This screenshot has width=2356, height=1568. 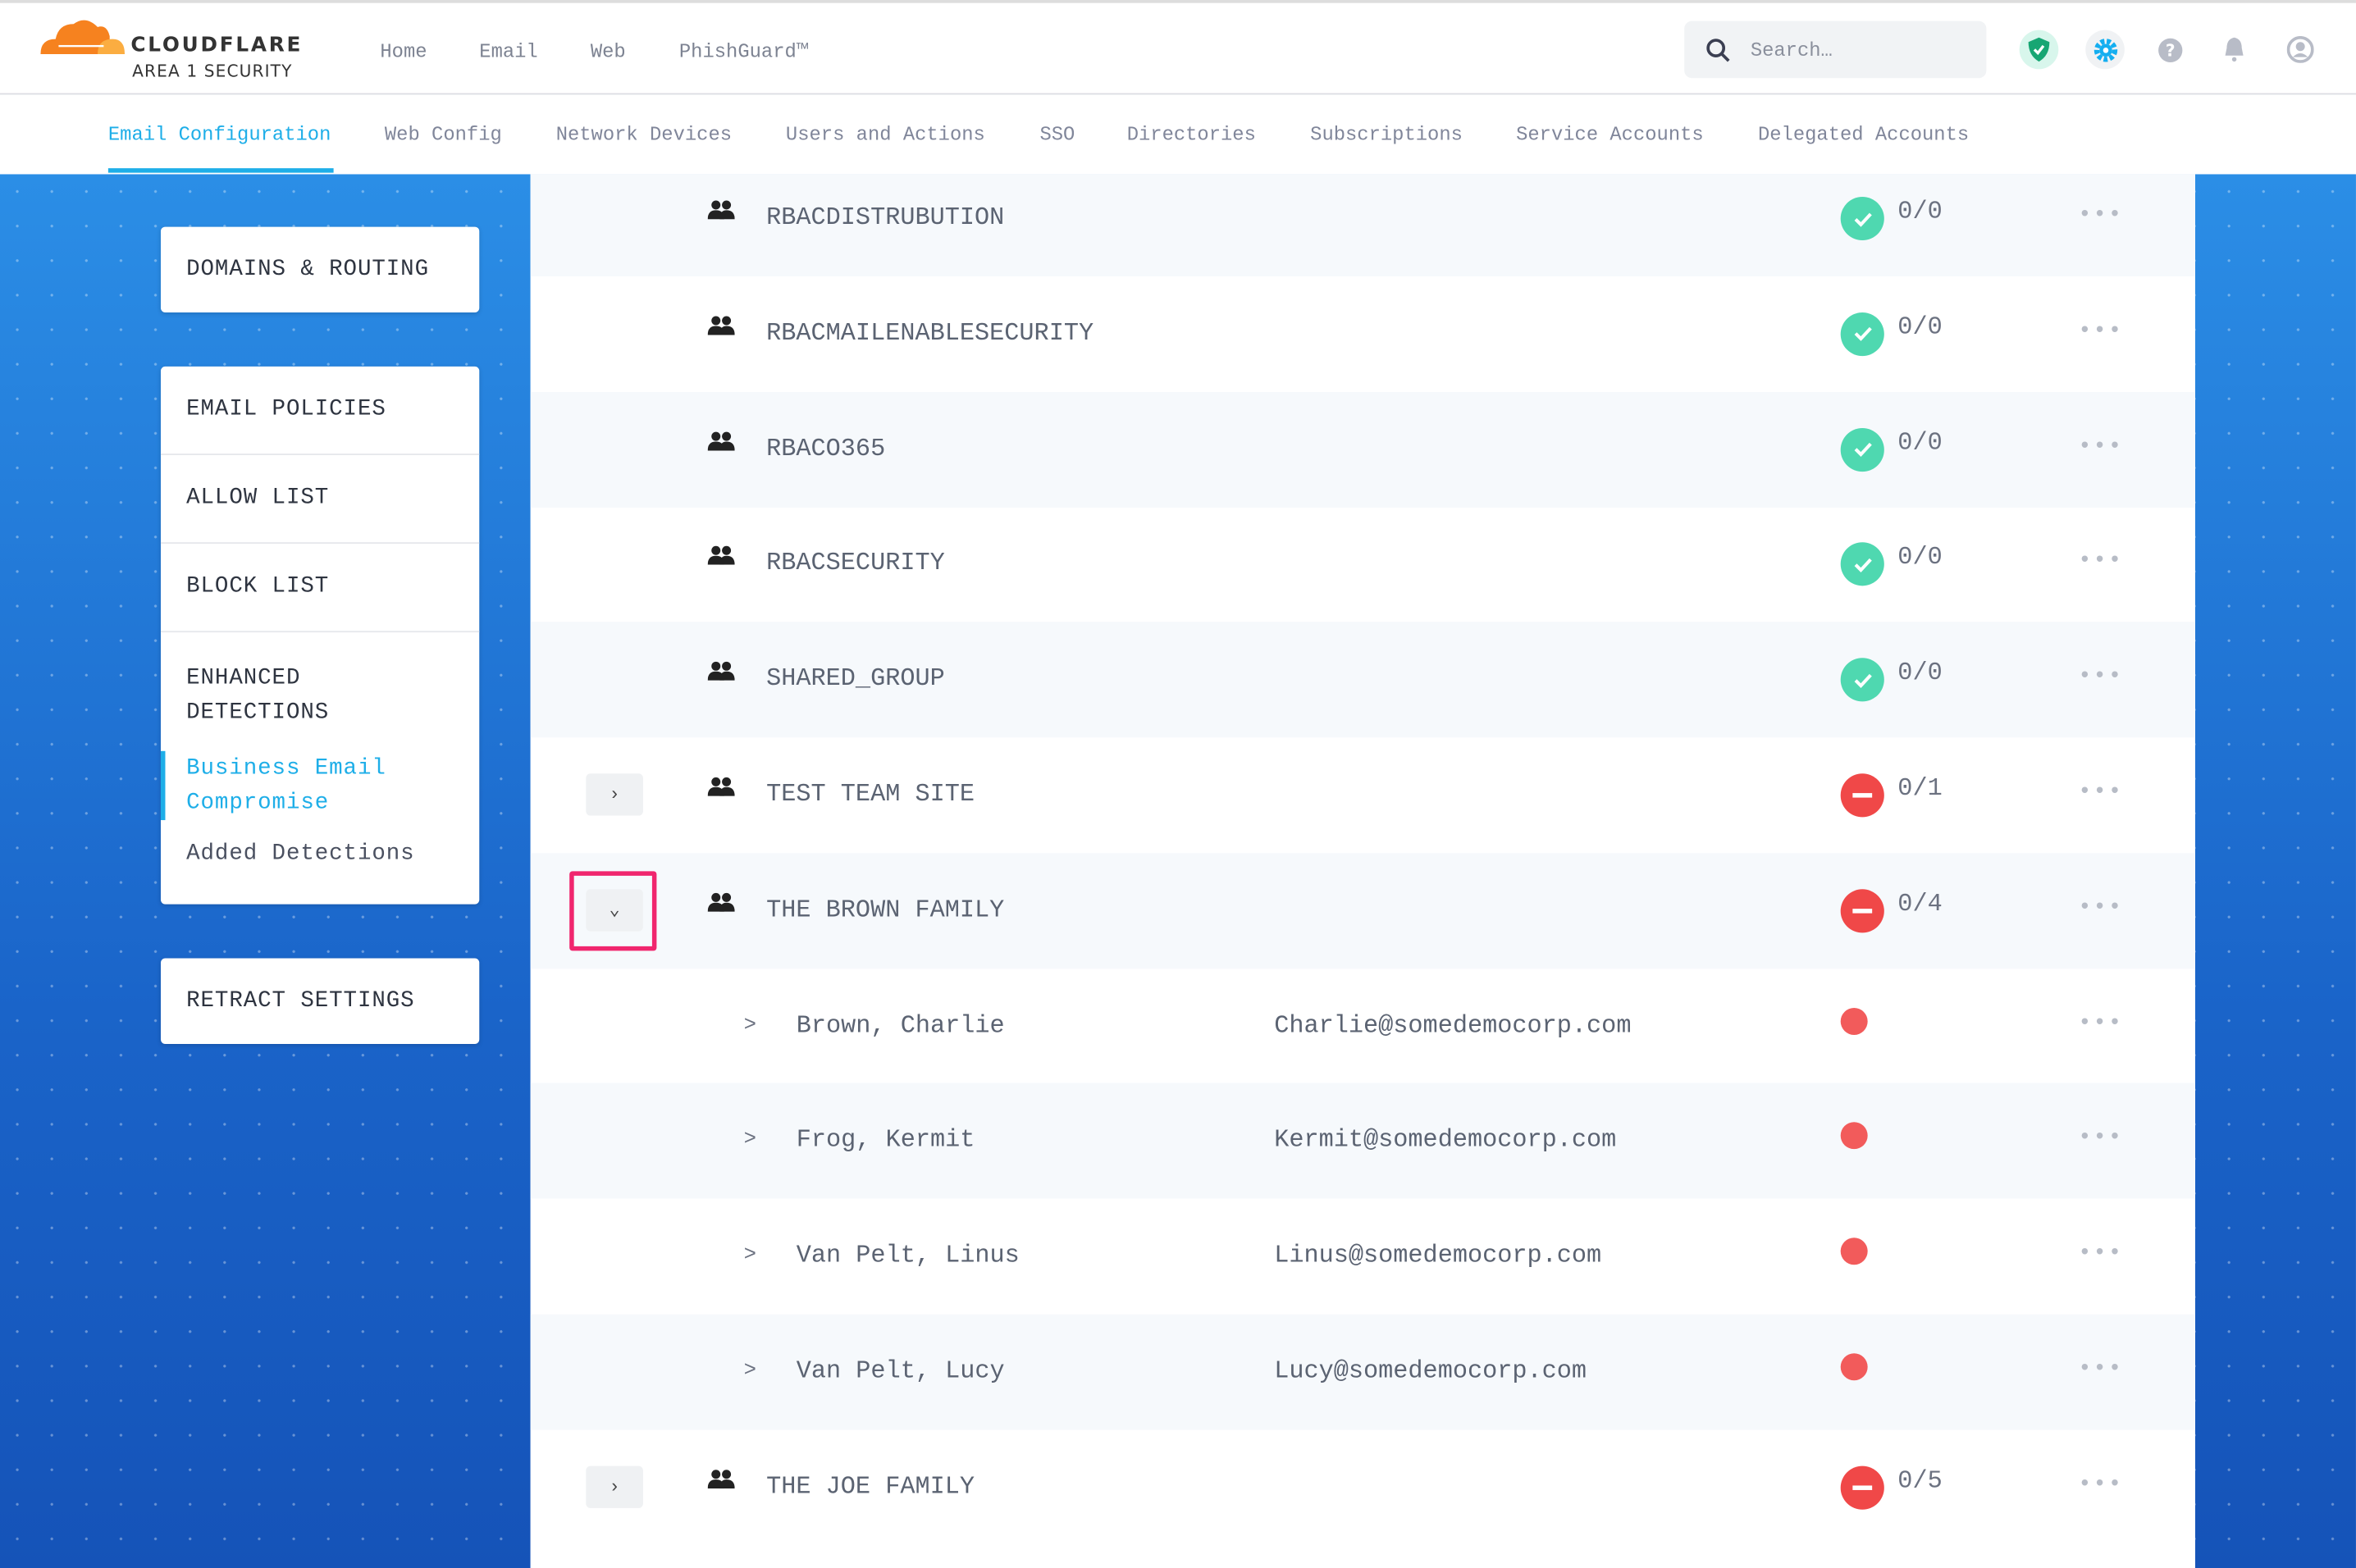 What do you see at coordinates (608, 52) in the screenshot?
I see `nav-web: Web` at bounding box center [608, 52].